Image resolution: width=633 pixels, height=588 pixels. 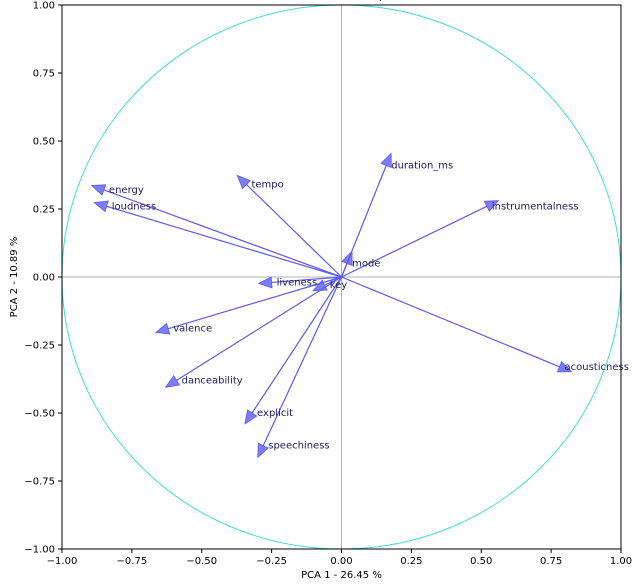 What do you see at coordinates (62, 561) in the screenshot?
I see `x-tick-label: −1.00` at bounding box center [62, 561].